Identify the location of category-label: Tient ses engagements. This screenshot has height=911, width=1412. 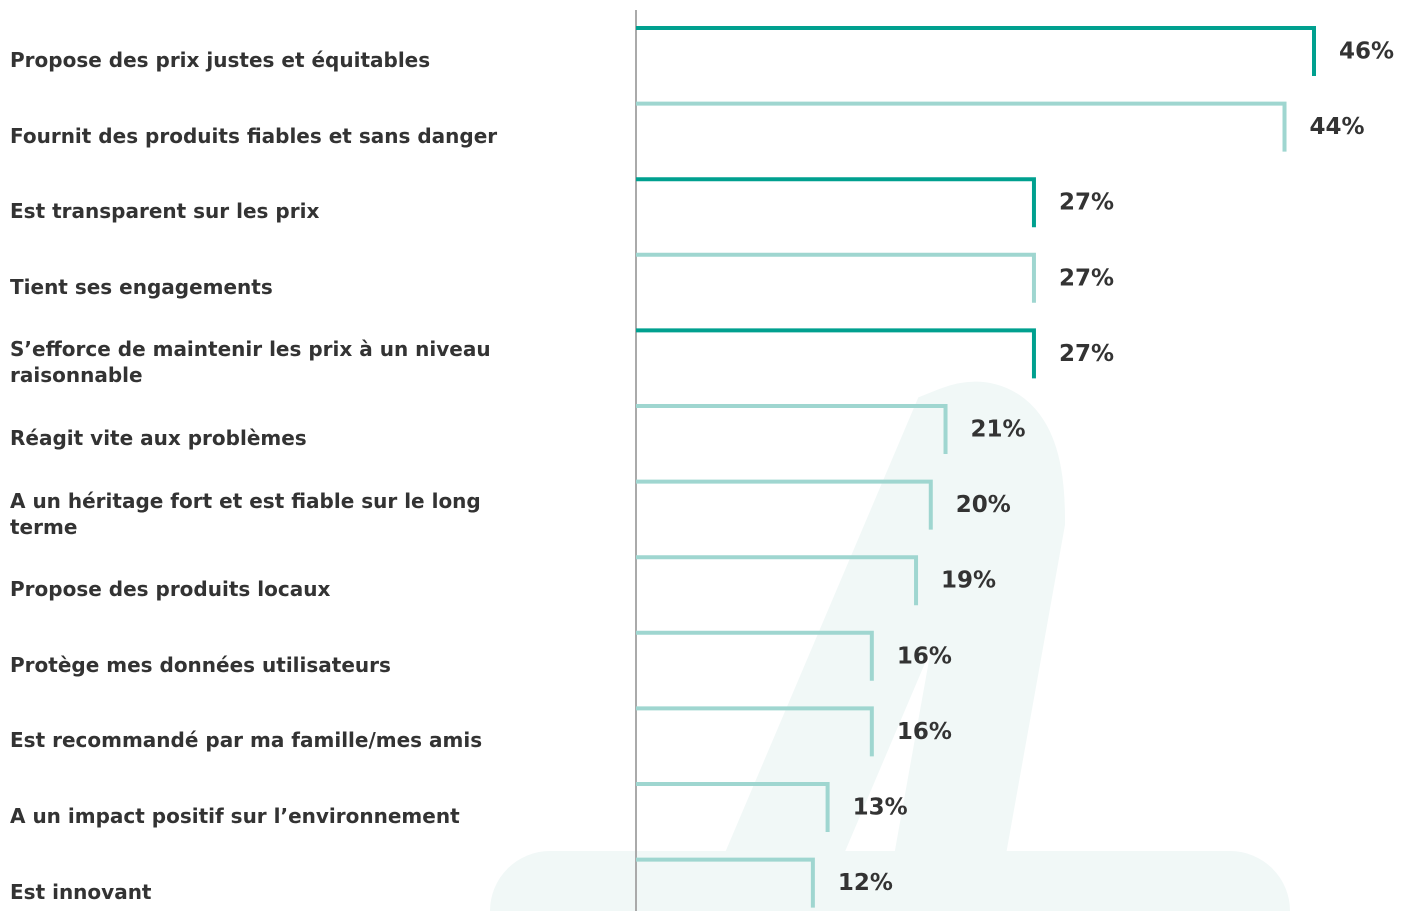
(141, 286).